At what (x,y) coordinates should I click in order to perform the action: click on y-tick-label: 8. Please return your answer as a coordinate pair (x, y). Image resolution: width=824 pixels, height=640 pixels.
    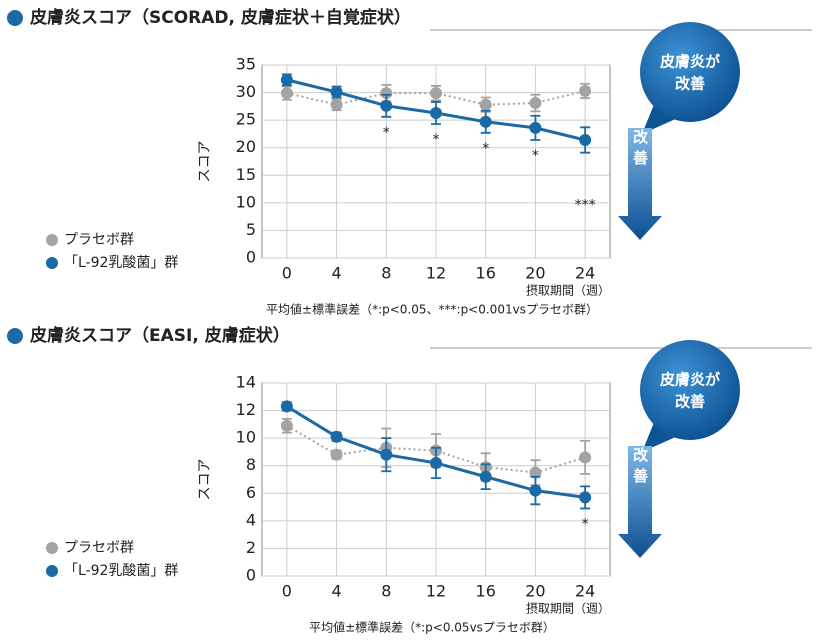
    Looking at the image, I should click on (251, 464).